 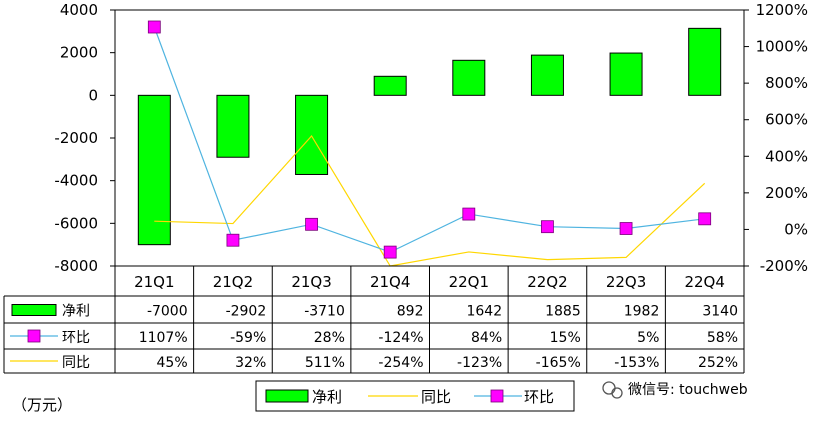 I want to click on left-axis-tick-label: -6000, so click(x=76, y=223).